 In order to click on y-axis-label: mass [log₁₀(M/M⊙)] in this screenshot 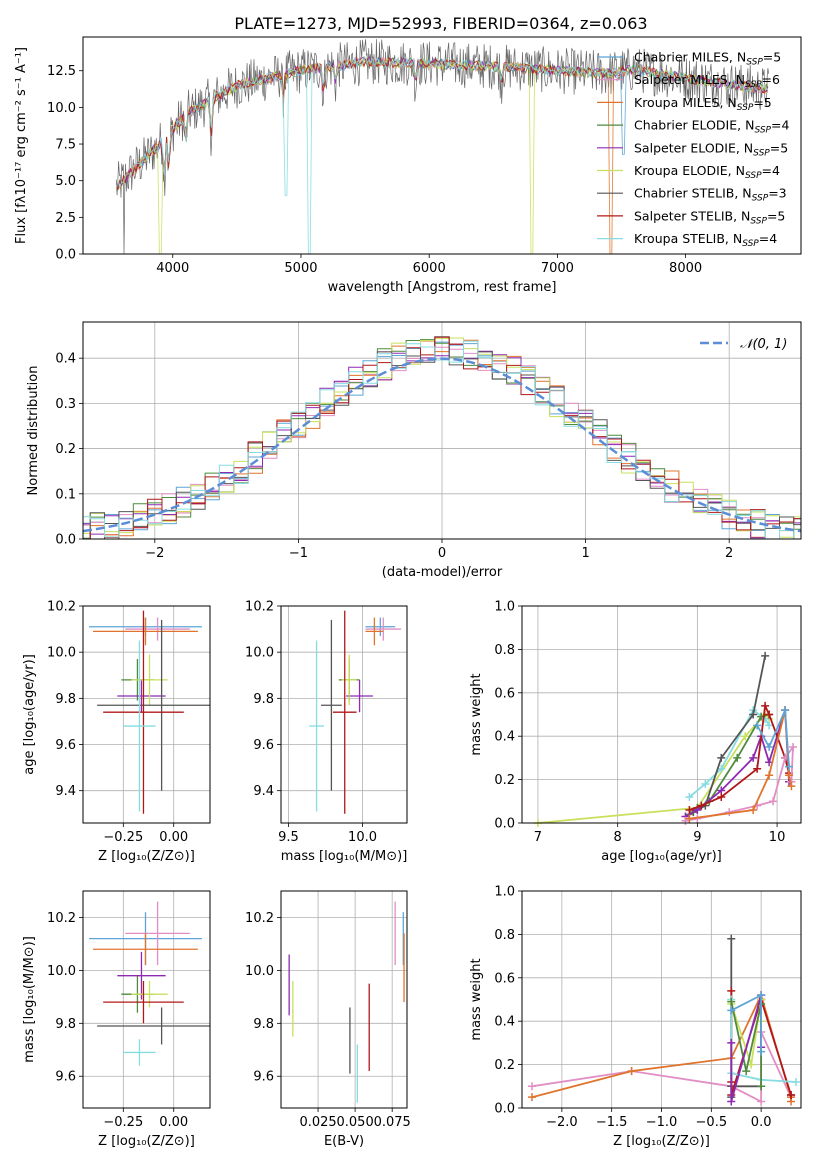, I will do `click(29, 999)`.